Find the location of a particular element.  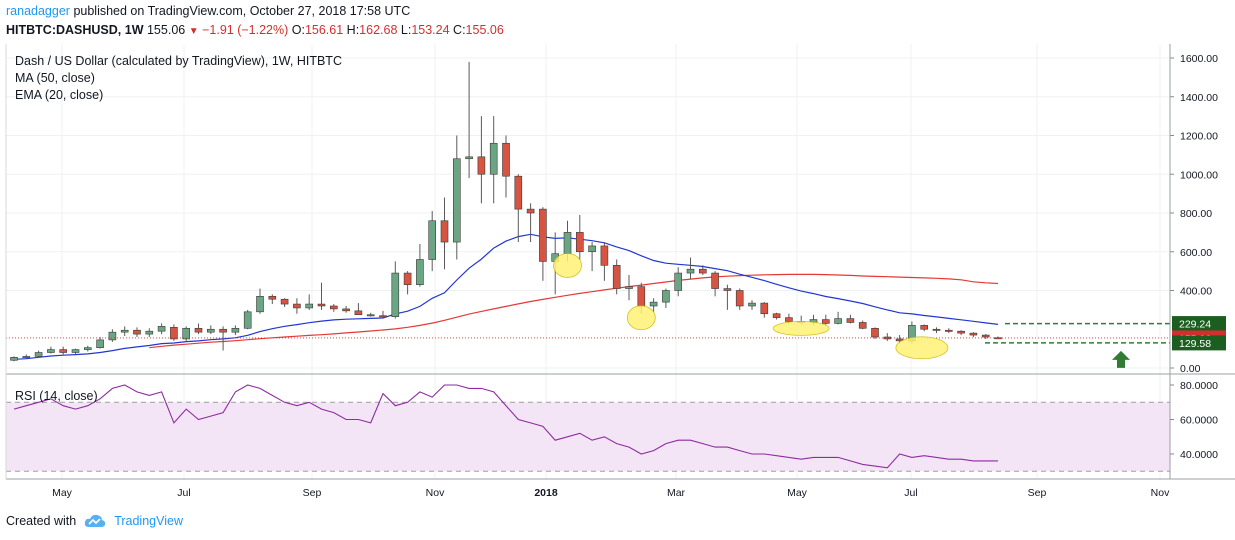

high-label: H: is located at coordinates (353, 30).